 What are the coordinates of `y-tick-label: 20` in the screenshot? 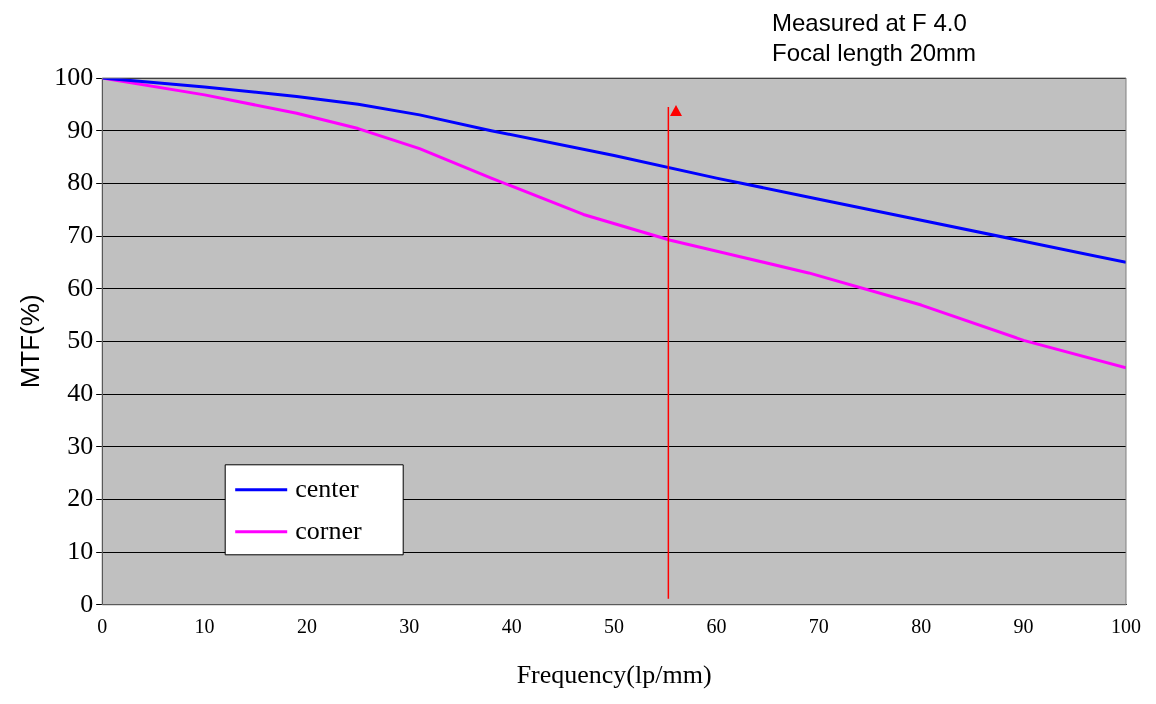 It's located at (80, 498).